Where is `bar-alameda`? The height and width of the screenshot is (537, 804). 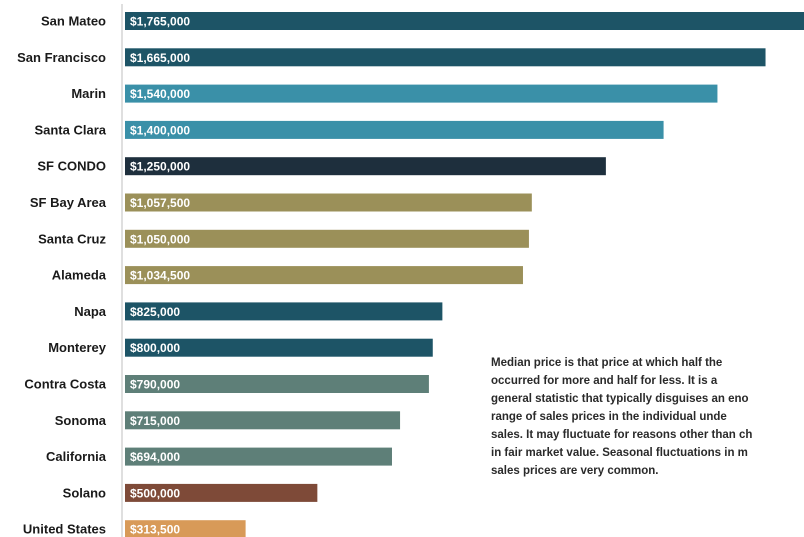
bar-alameda is located at coordinates (324, 275).